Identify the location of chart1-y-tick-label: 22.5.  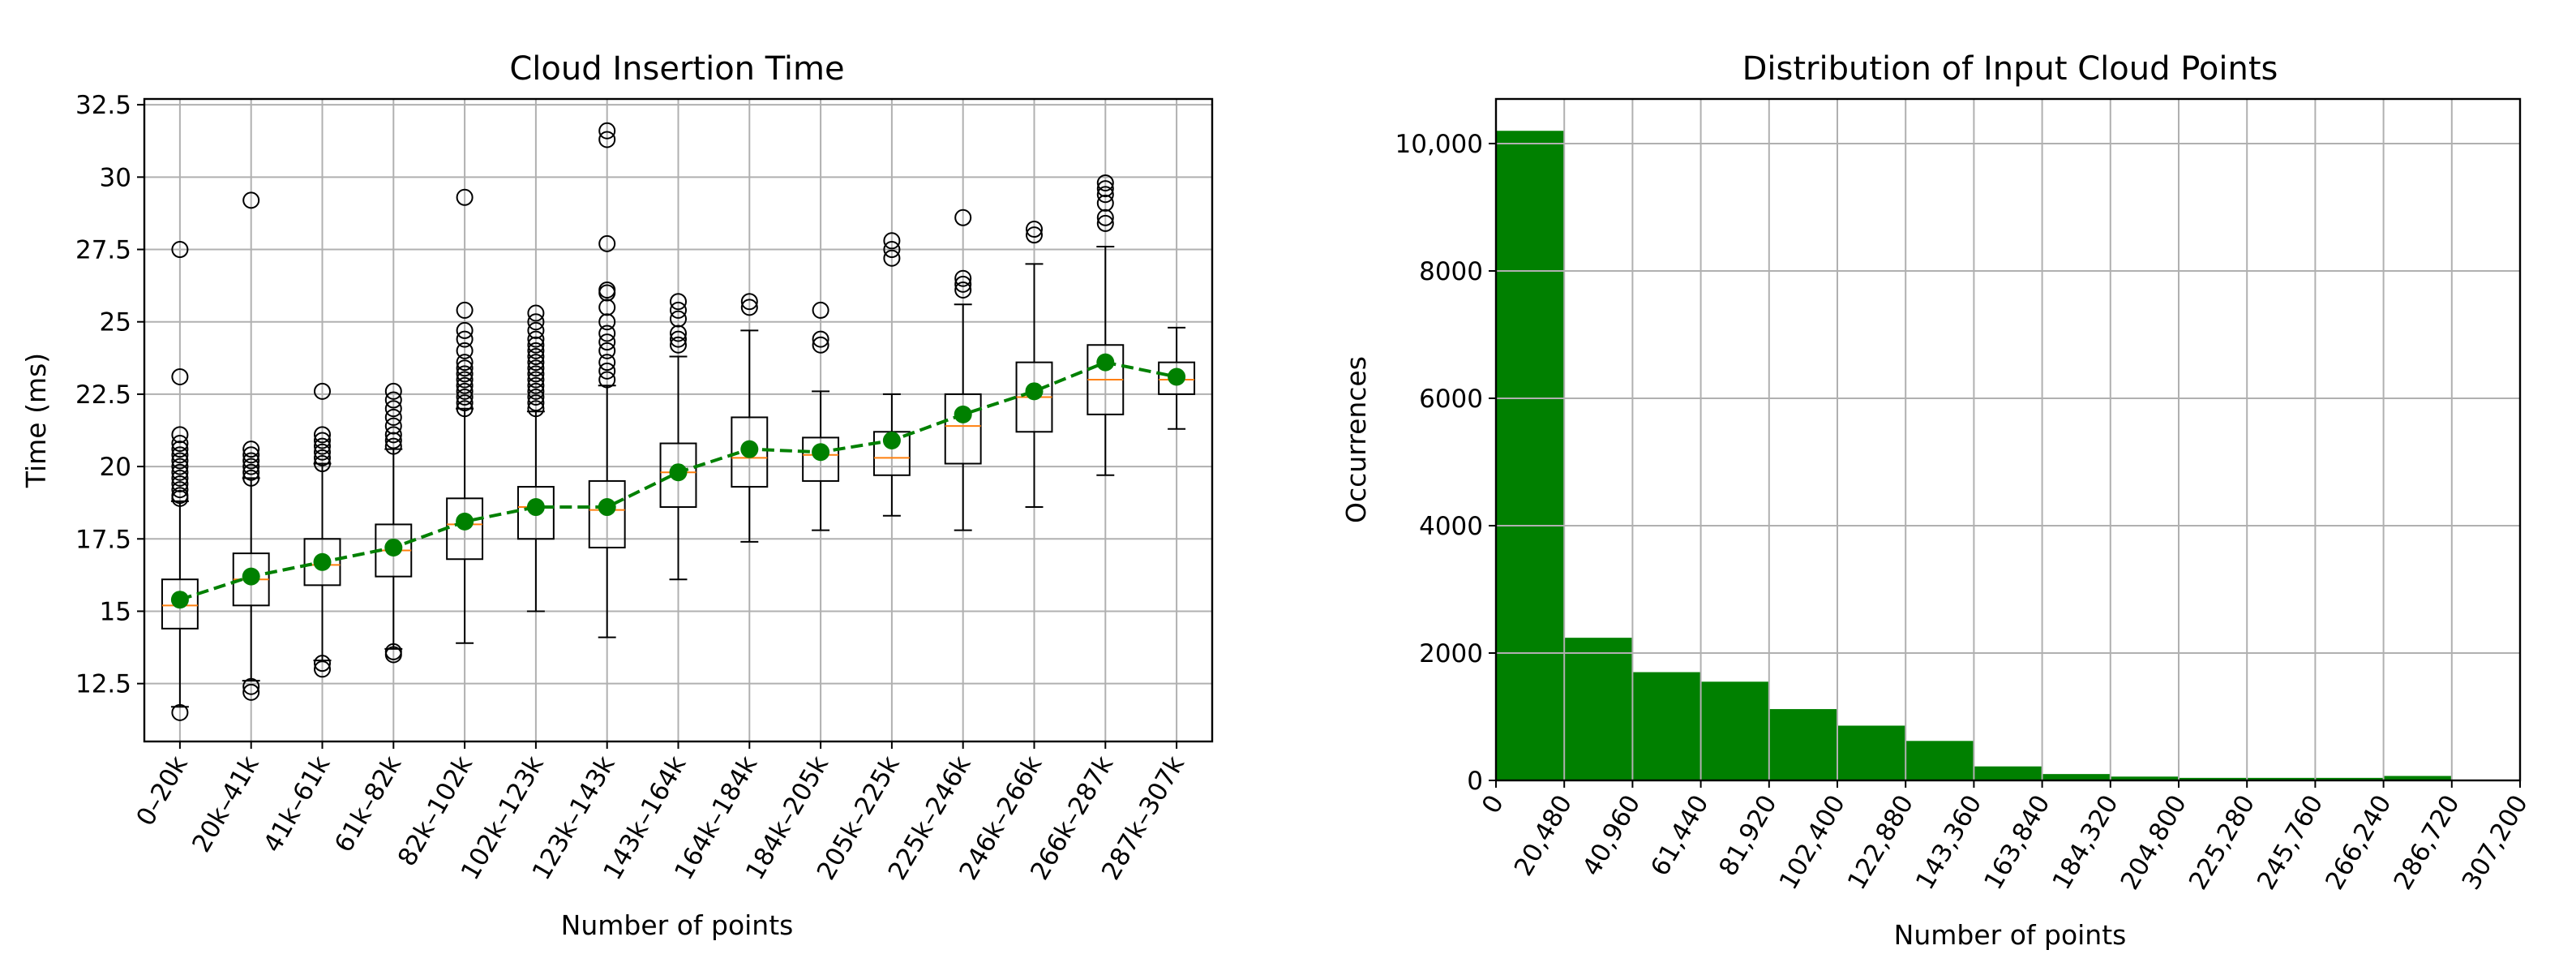
(103, 395).